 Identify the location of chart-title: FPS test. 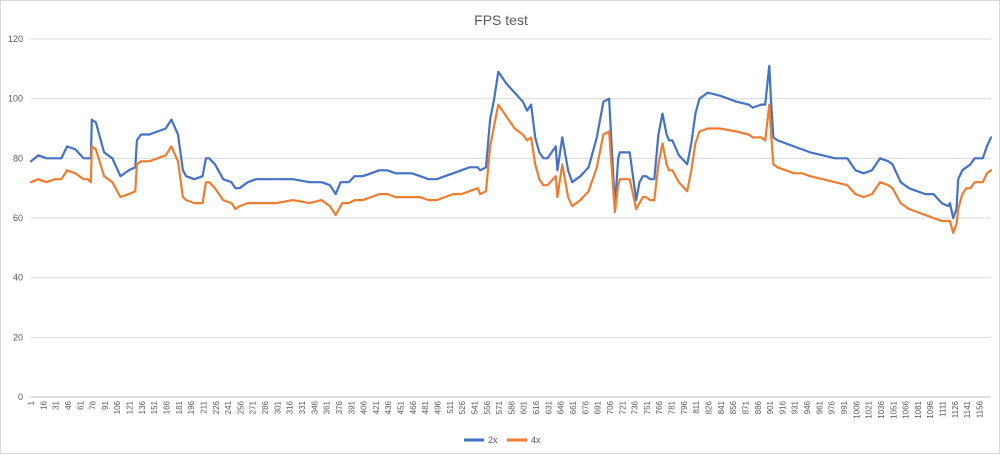
(501, 20).